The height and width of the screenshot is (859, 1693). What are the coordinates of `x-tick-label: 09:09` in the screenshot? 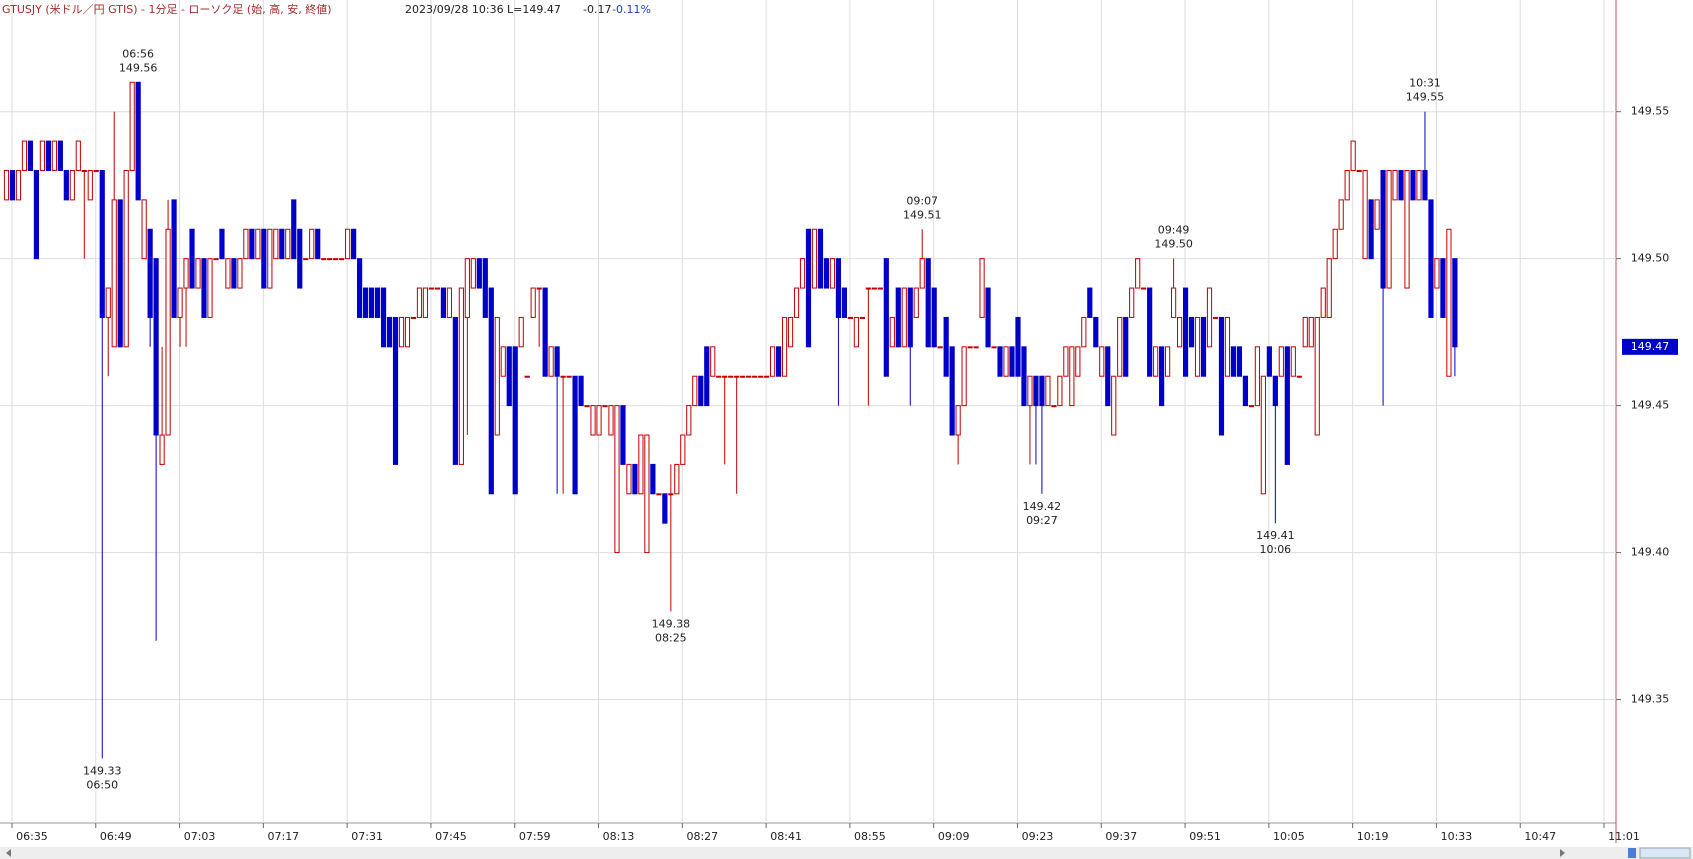 It's located at (954, 836).